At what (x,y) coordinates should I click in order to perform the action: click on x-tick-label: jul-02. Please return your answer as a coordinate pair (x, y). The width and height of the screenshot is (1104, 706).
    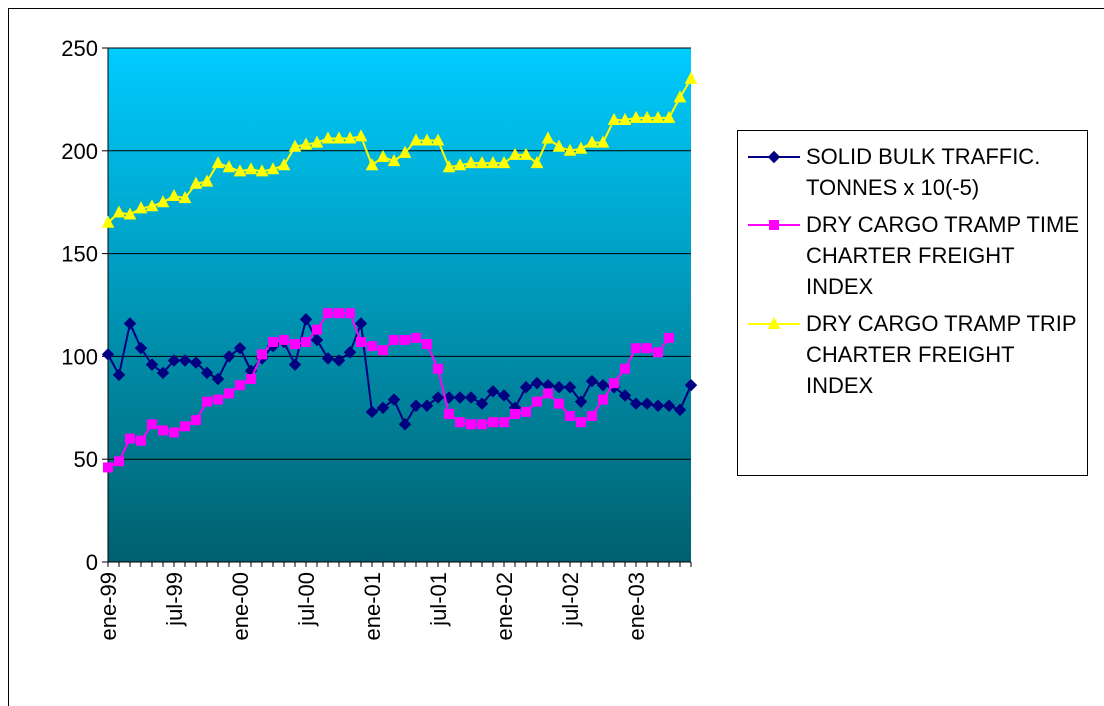
    Looking at the image, I should click on (570, 599).